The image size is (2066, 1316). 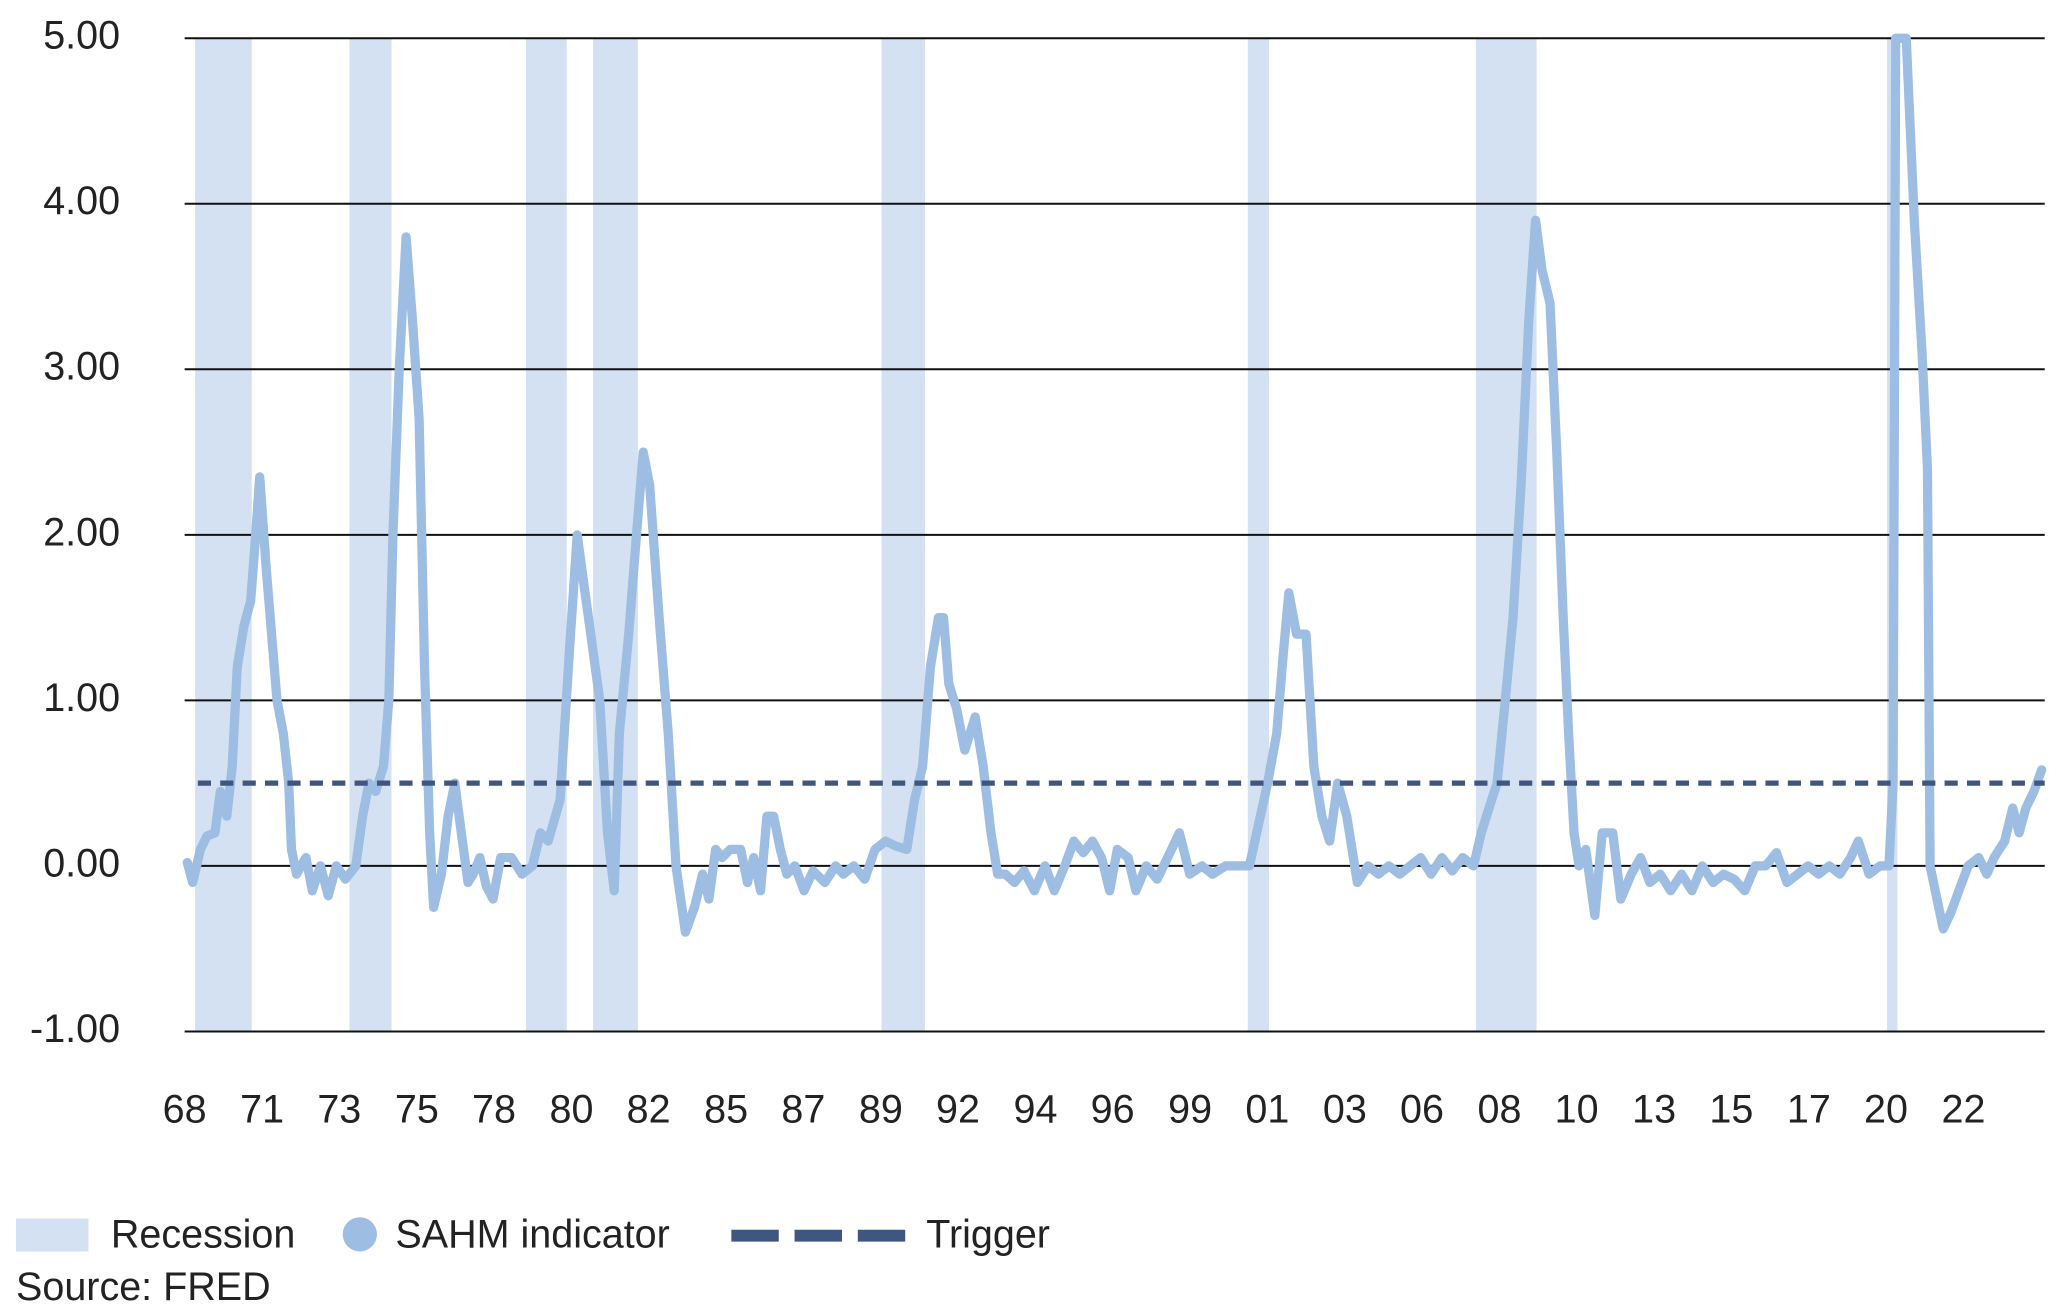 What do you see at coordinates (52, 1235) in the screenshot?
I see `legend-recession-swatch` at bounding box center [52, 1235].